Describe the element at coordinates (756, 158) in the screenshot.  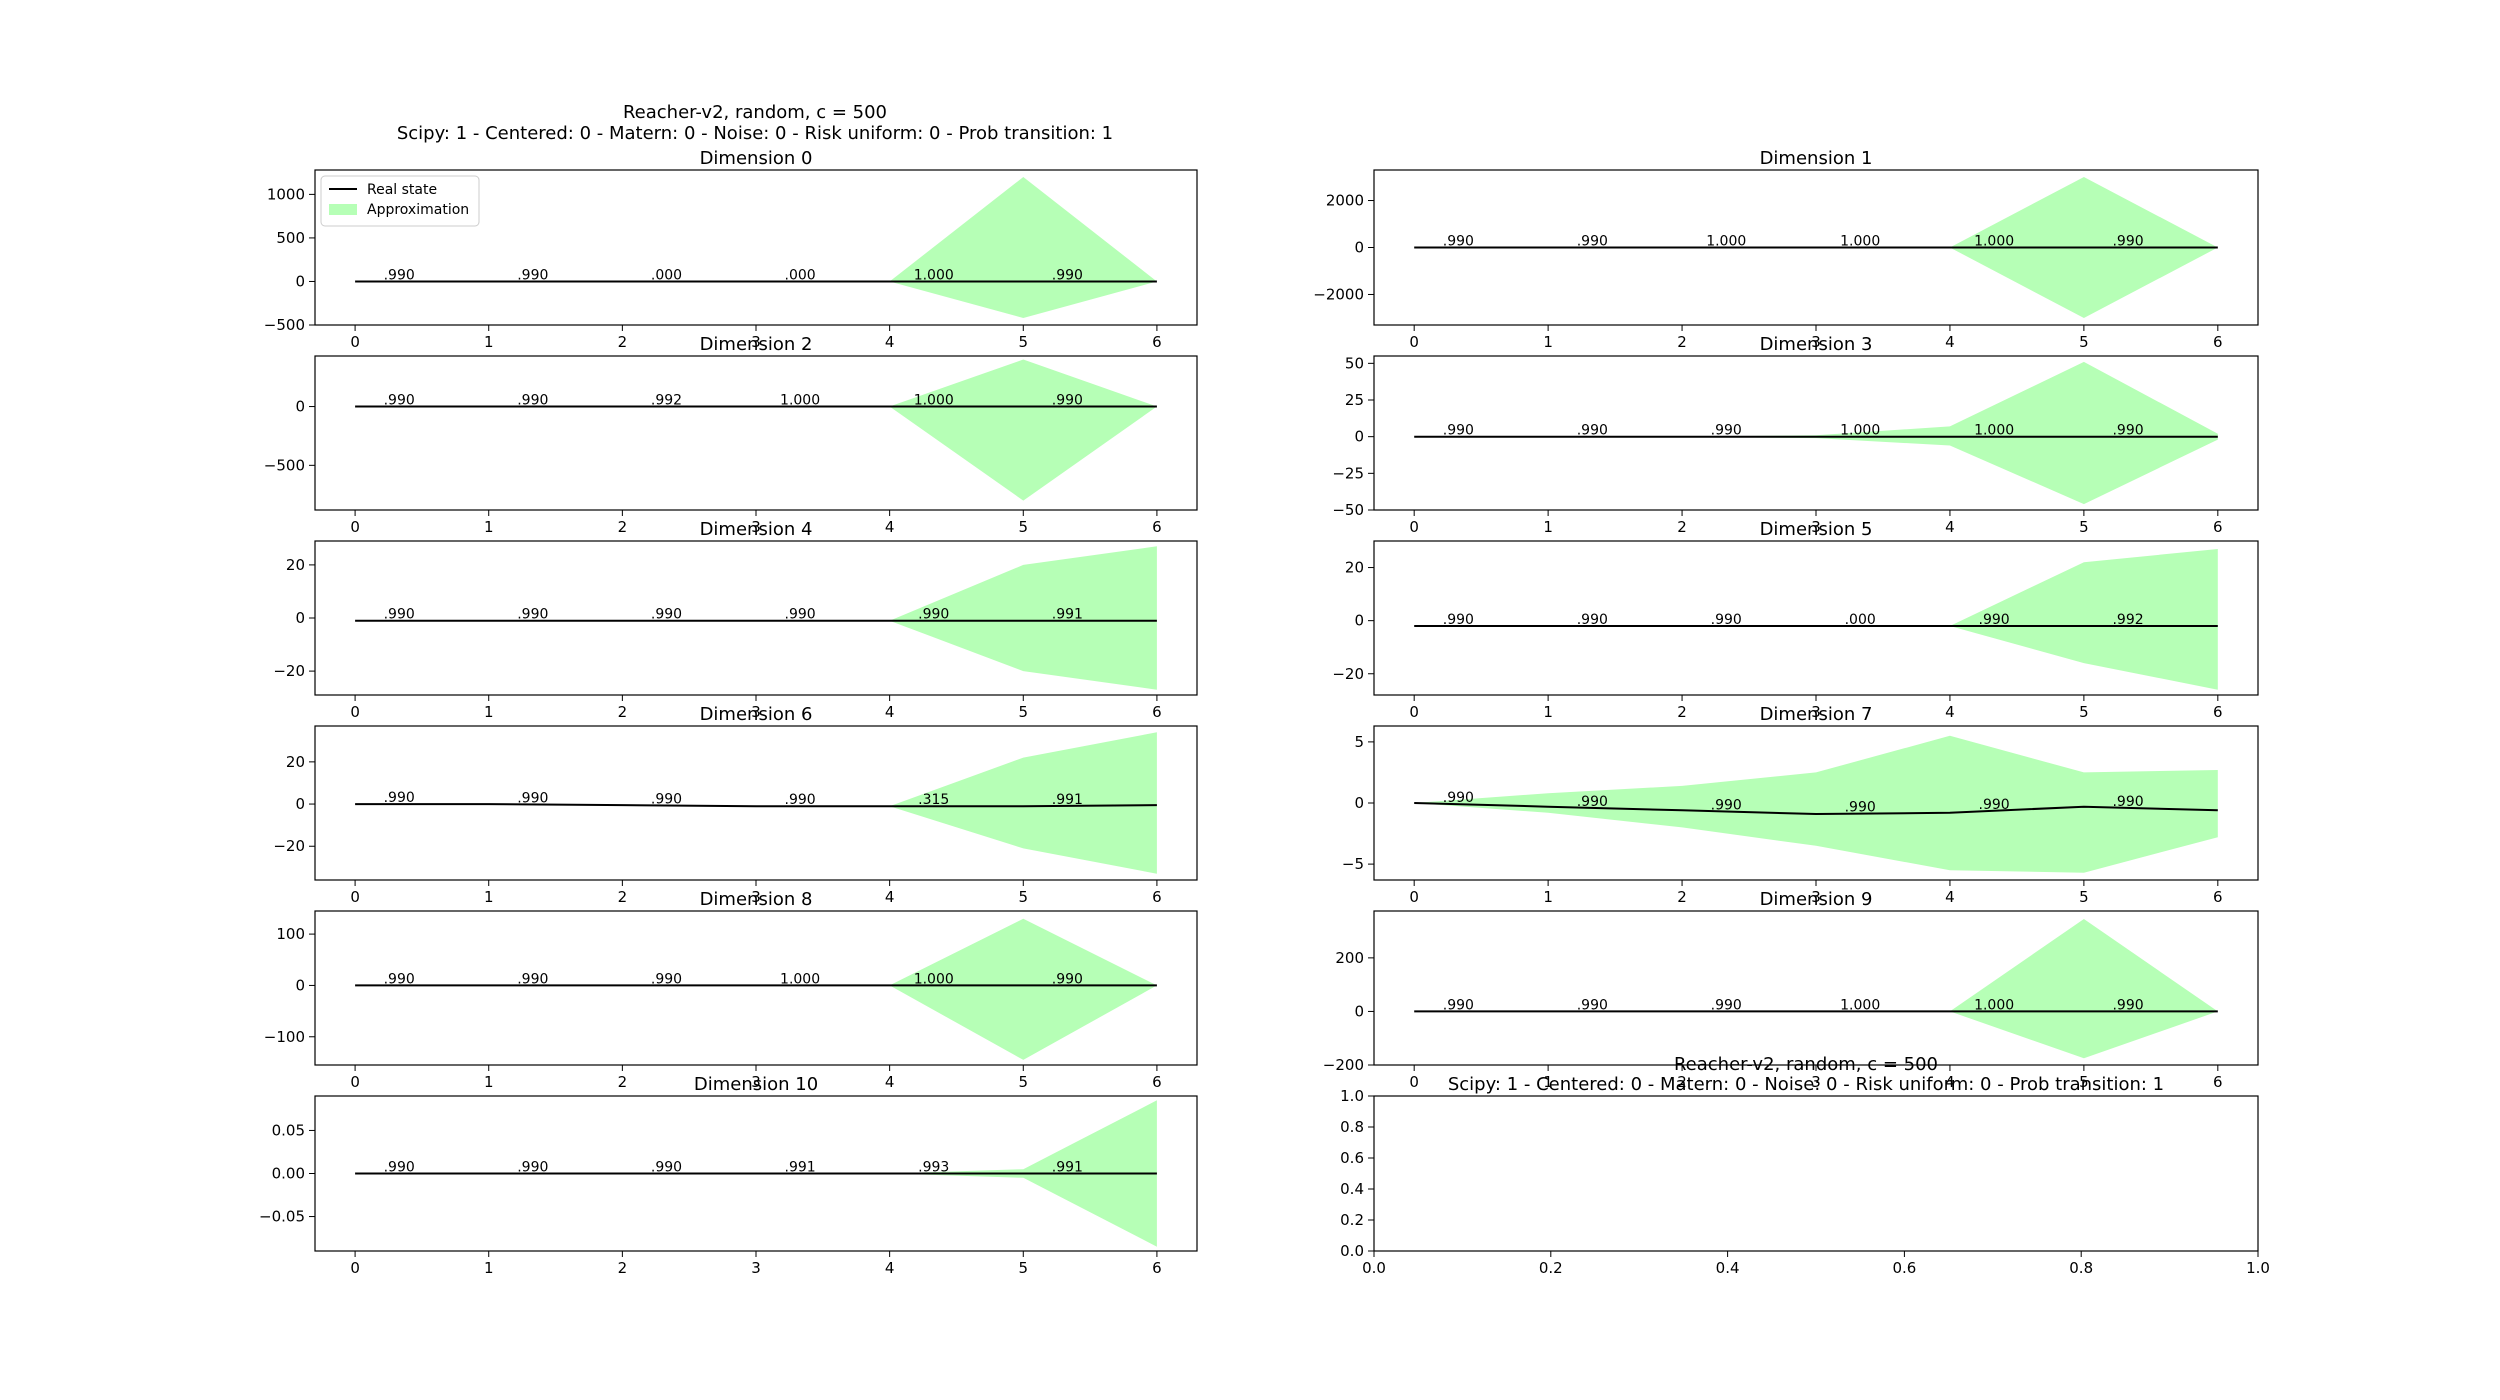
I see `panel-title: Dimension 0` at that location.